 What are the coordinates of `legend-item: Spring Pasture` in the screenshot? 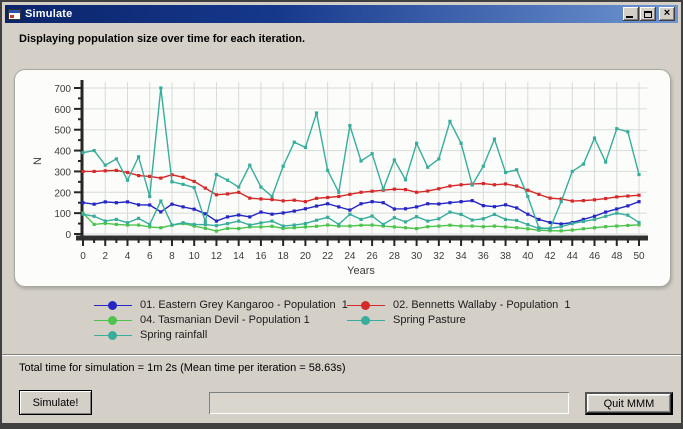 It's located at (459, 320).